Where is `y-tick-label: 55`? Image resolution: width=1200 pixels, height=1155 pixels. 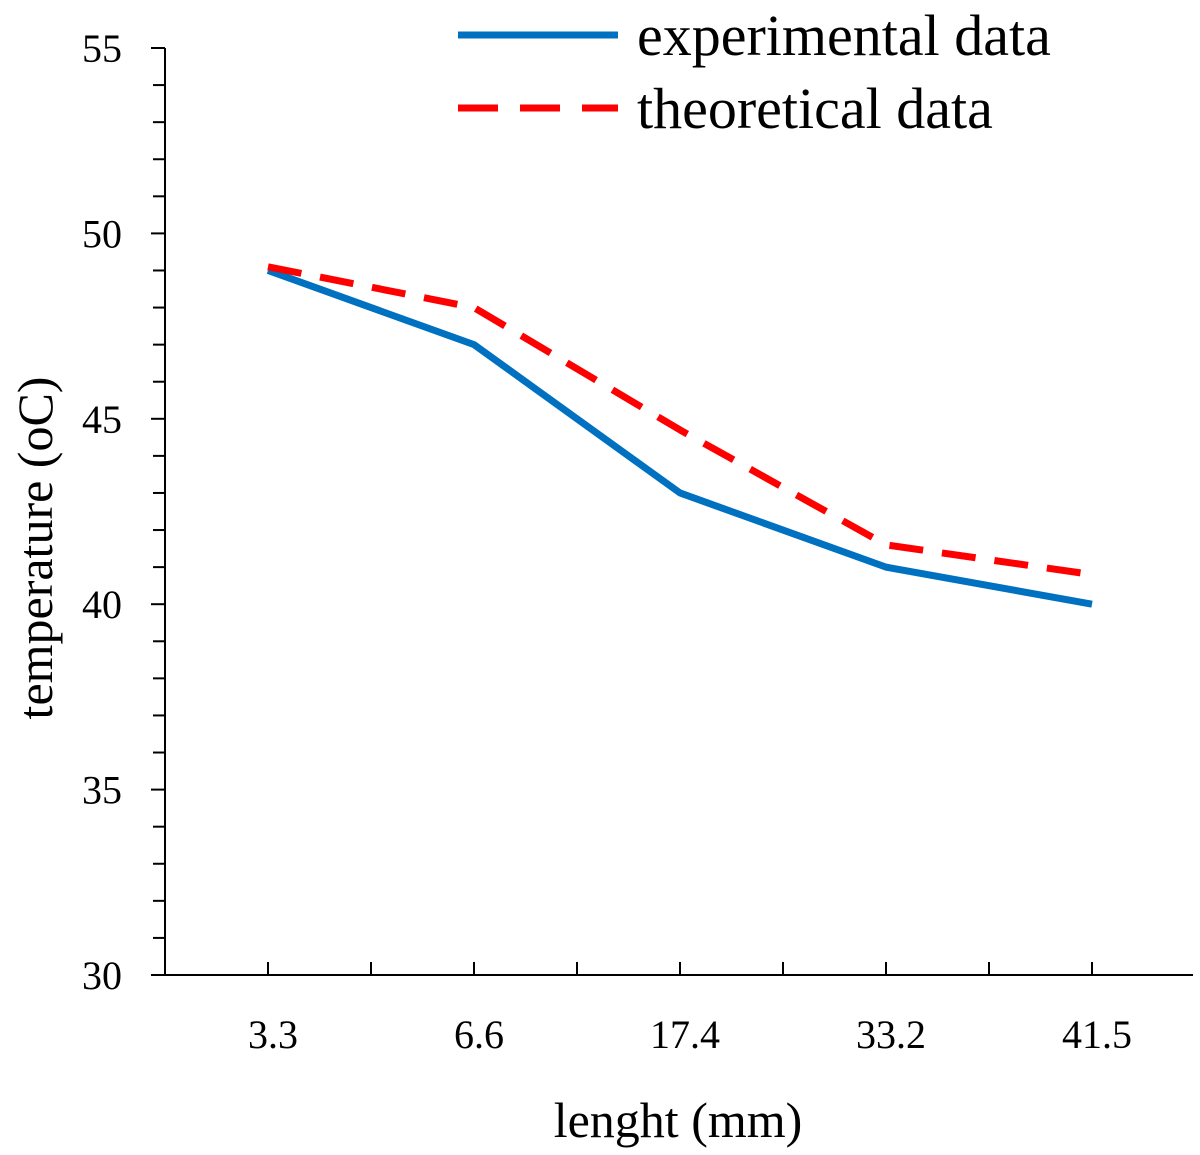 y-tick-label: 55 is located at coordinates (102, 48).